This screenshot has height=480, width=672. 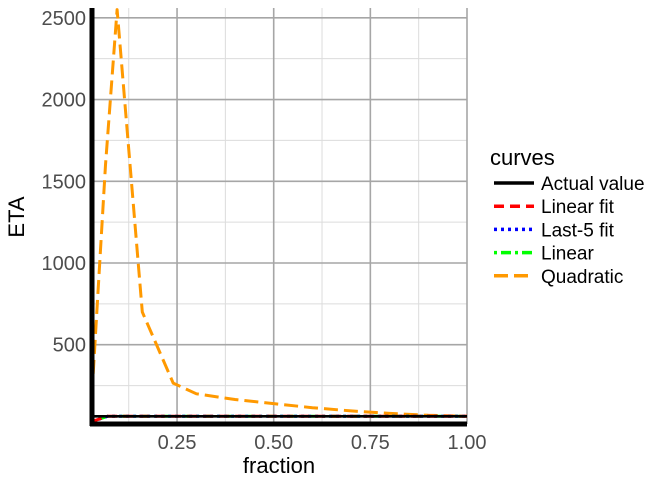 What do you see at coordinates (370, 443) in the screenshot?
I see `x-tick-label: 0.75` at bounding box center [370, 443].